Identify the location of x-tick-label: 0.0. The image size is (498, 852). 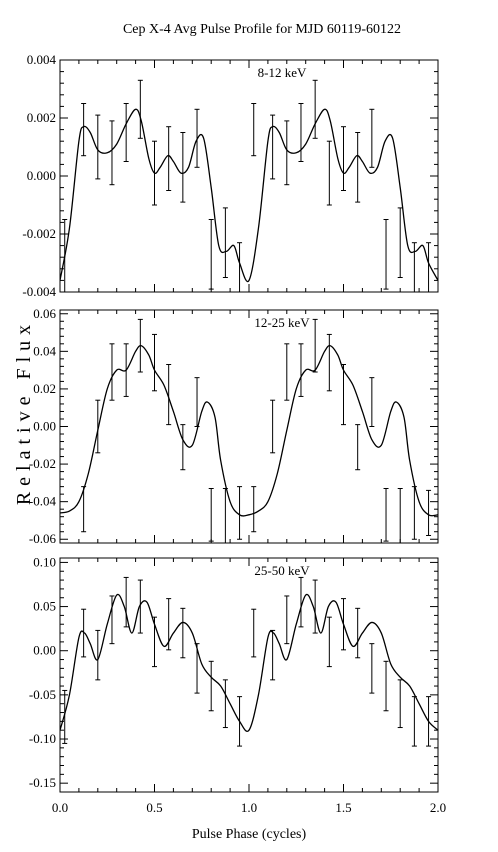
(60, 807).